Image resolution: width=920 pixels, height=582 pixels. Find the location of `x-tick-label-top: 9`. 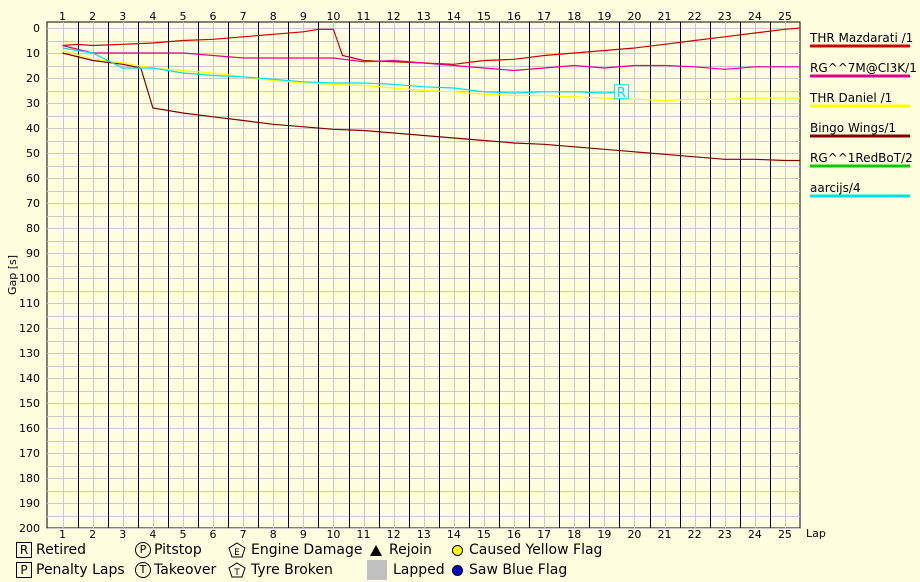

x-tick-label-top: 9 is located at coordinates (303, 16).